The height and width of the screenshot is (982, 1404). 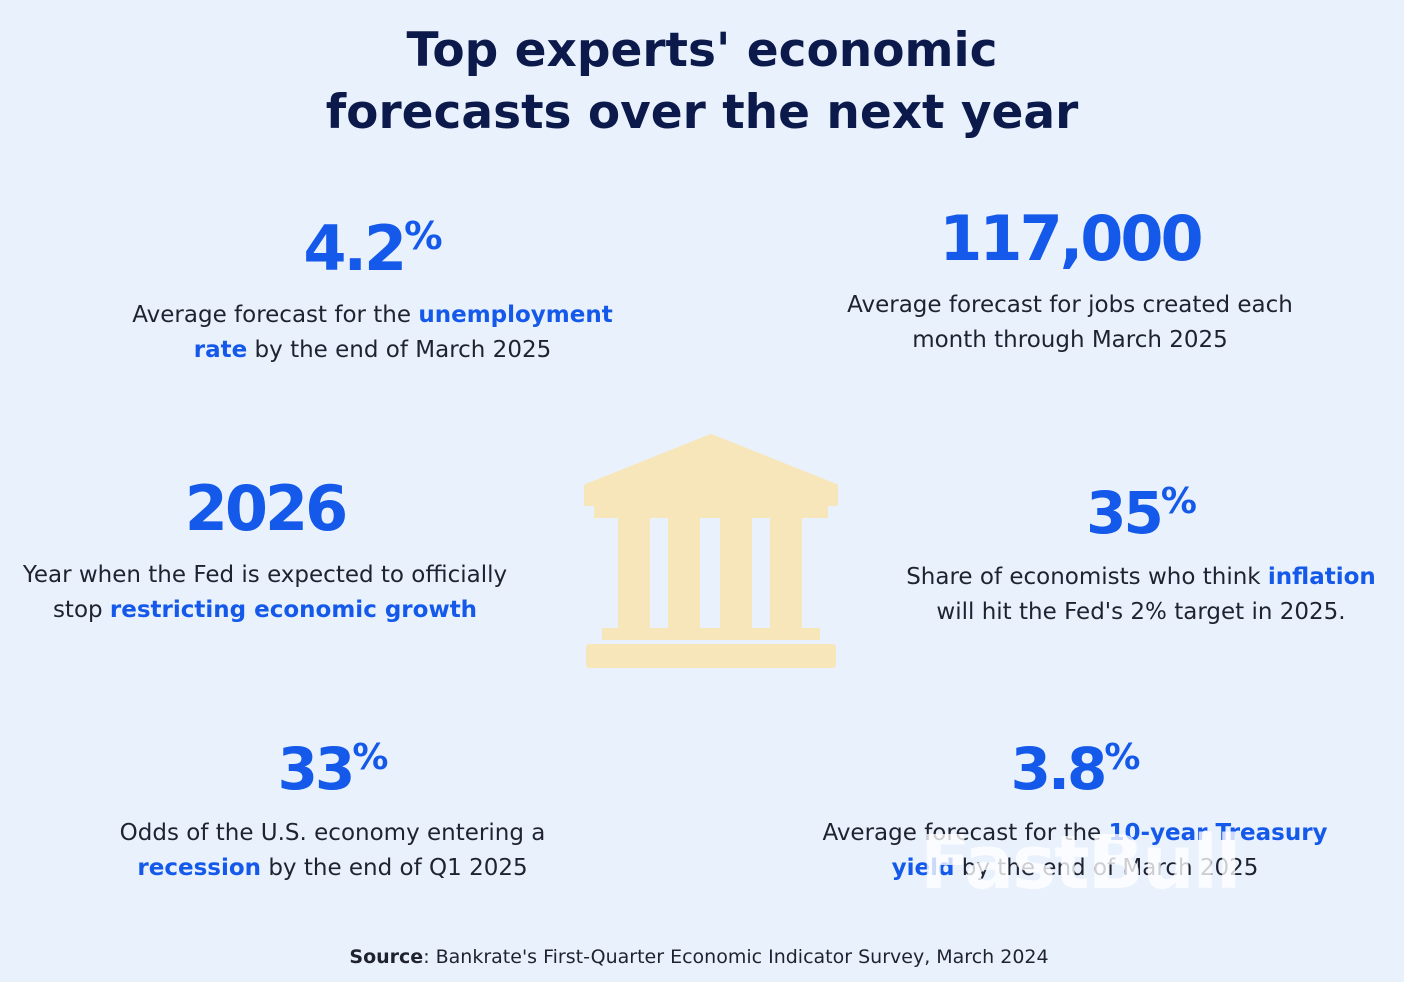 What do you see at coordinates (1125, 513) in the screenshot?
I see `stat-number: 35` at bounding box center [1125, 513].